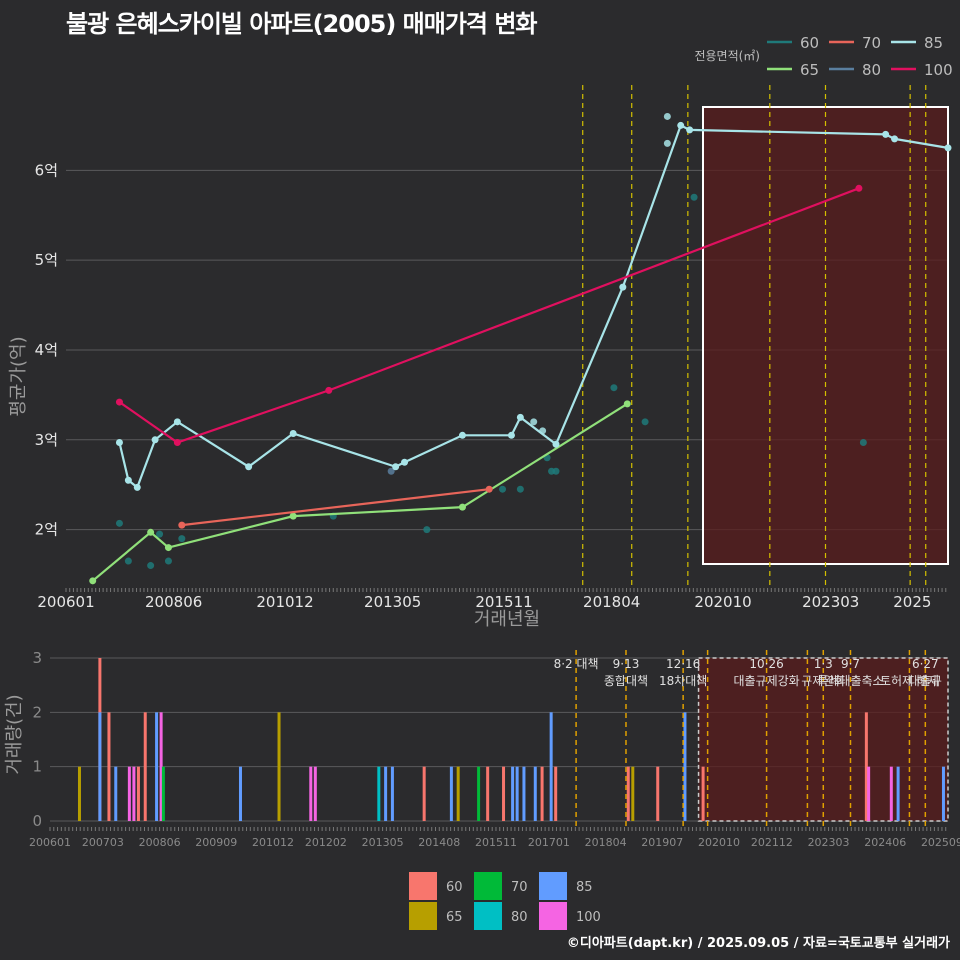  What do you see at coordinates (823, 739) in the screenshot?
I see `vol-highlight-region` at bounding box center [823, 739].